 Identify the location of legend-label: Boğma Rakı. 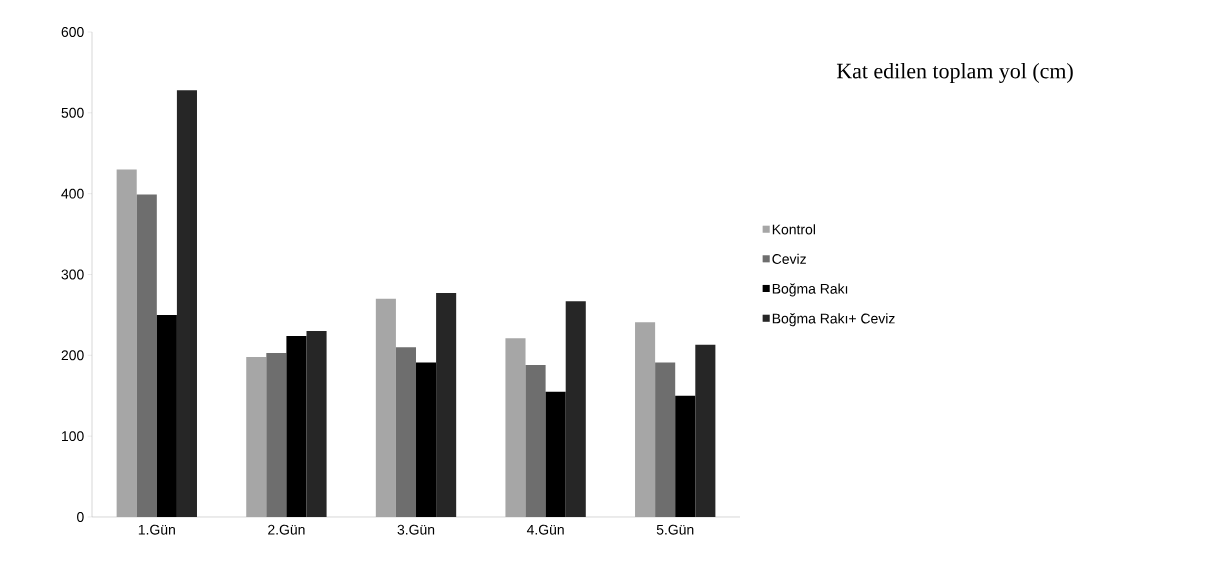
(810, 290).